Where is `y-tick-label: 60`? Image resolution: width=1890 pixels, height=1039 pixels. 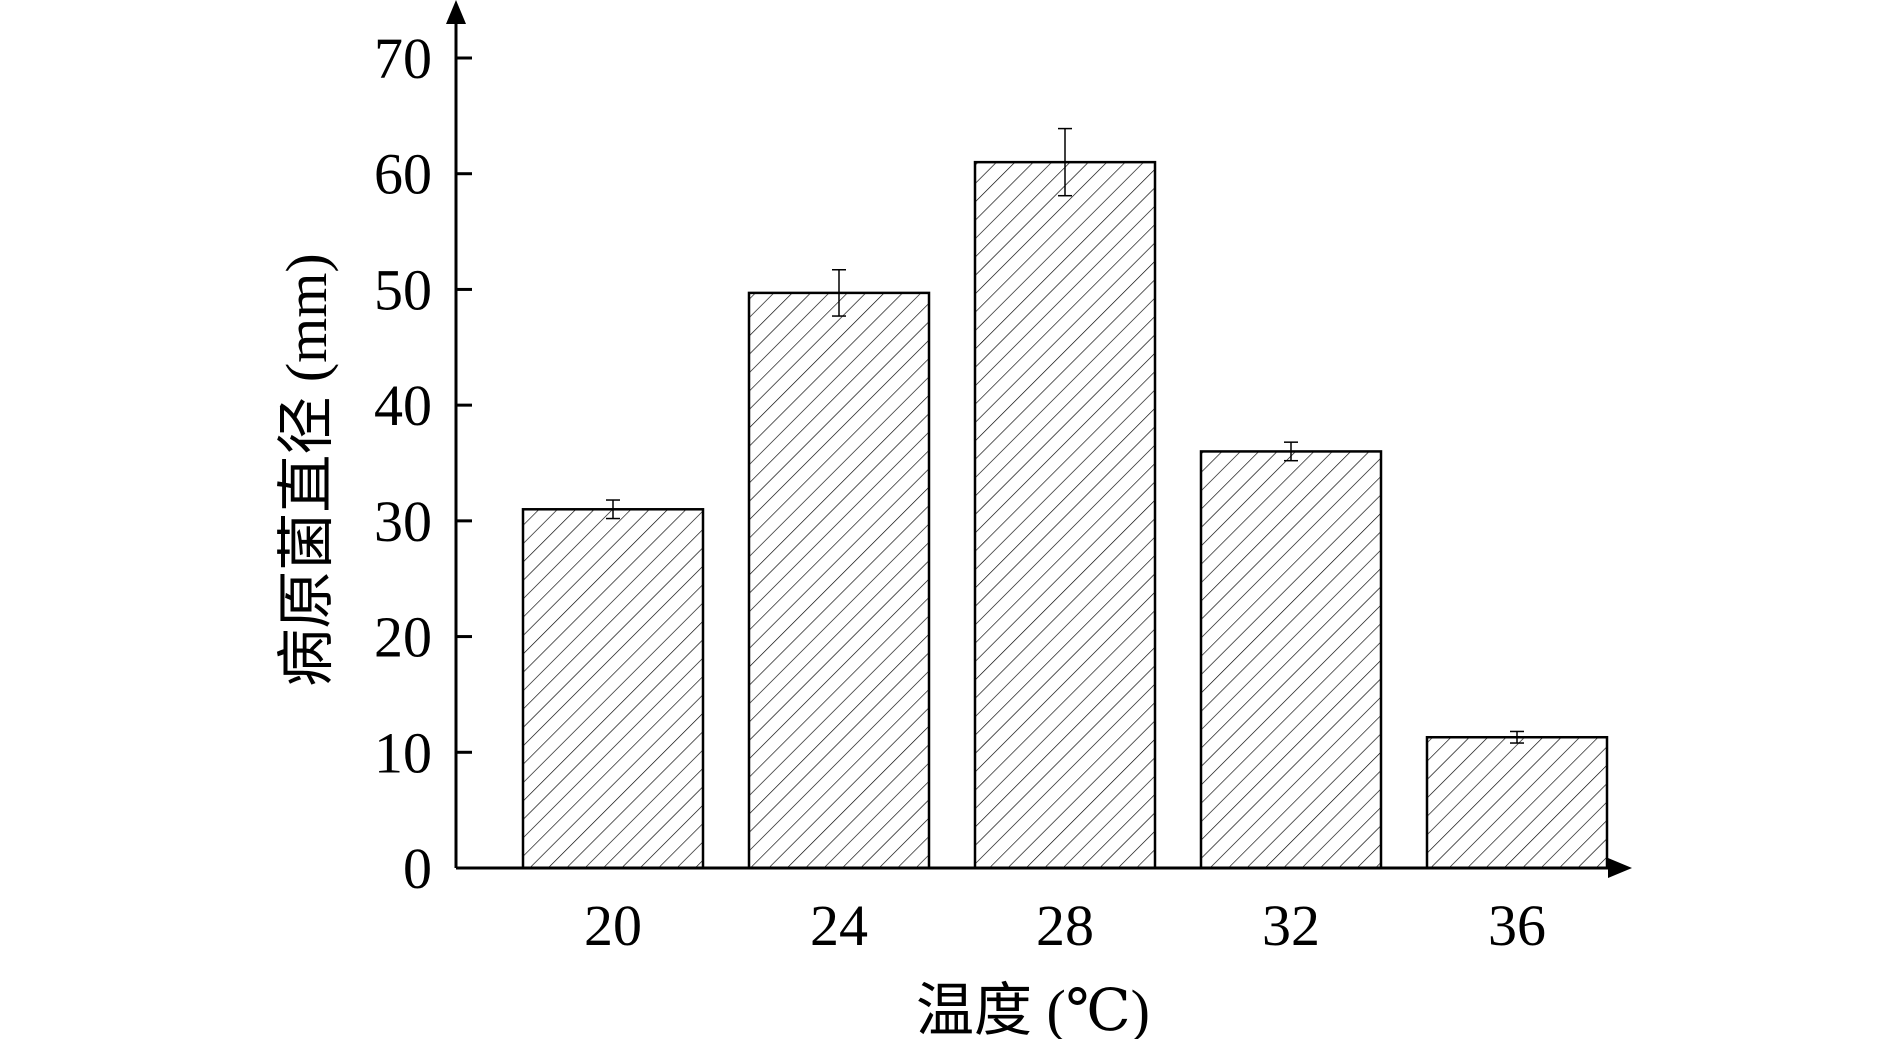 y-tick-label: 60 is located at coordinates (403, 174).